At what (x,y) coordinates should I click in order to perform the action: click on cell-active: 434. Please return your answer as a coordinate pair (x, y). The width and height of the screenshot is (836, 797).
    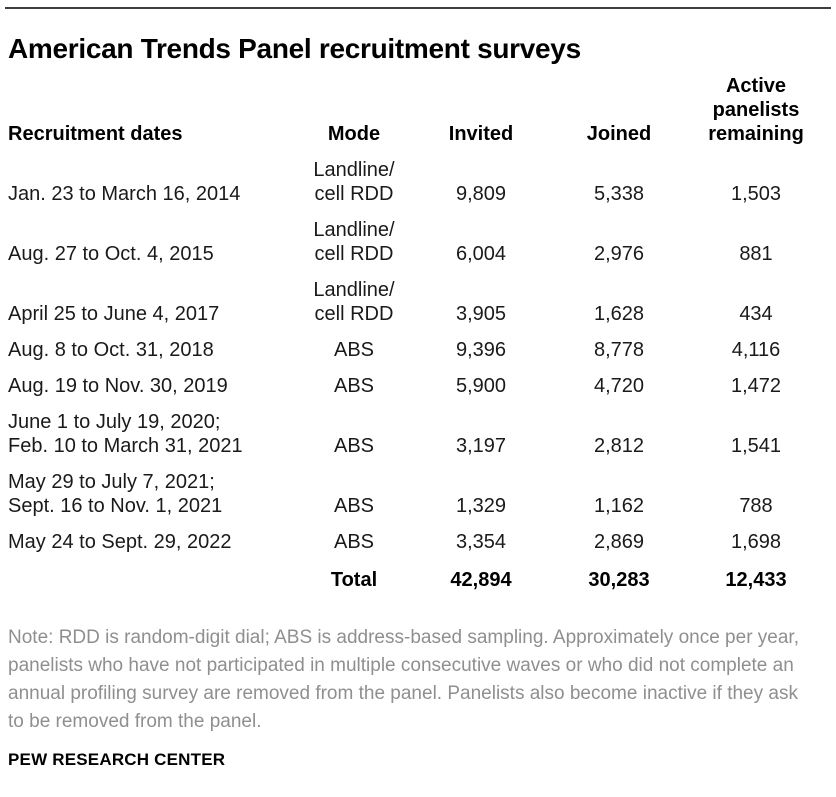
    Looking at the image, I should click on (756, 314).